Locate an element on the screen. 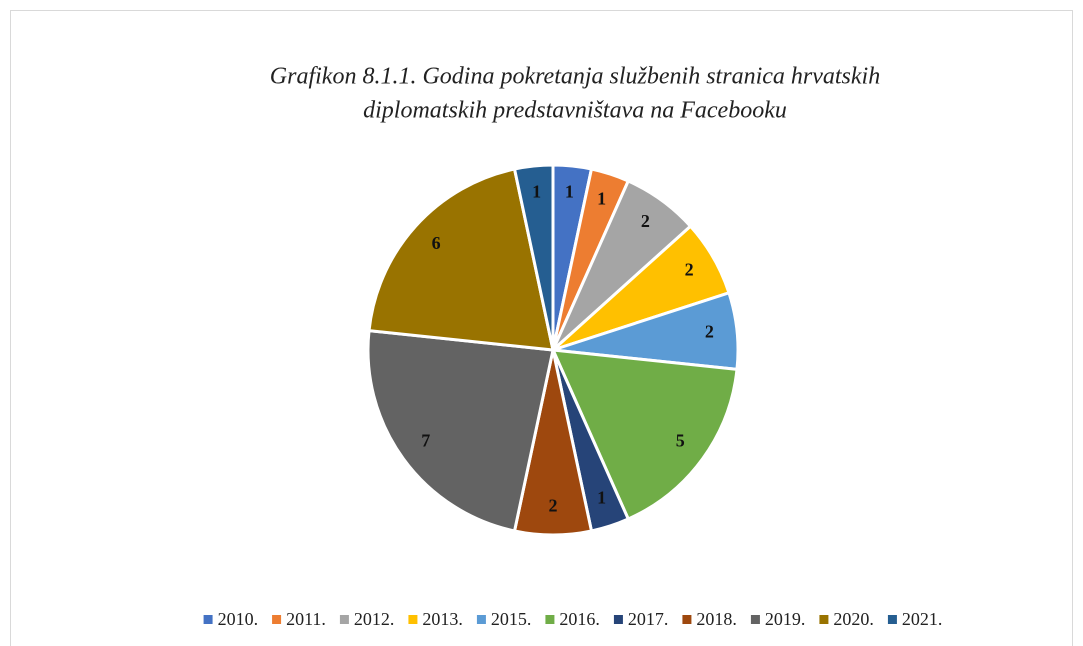  legend-label: 2010. is located at coordinates (238, 619).